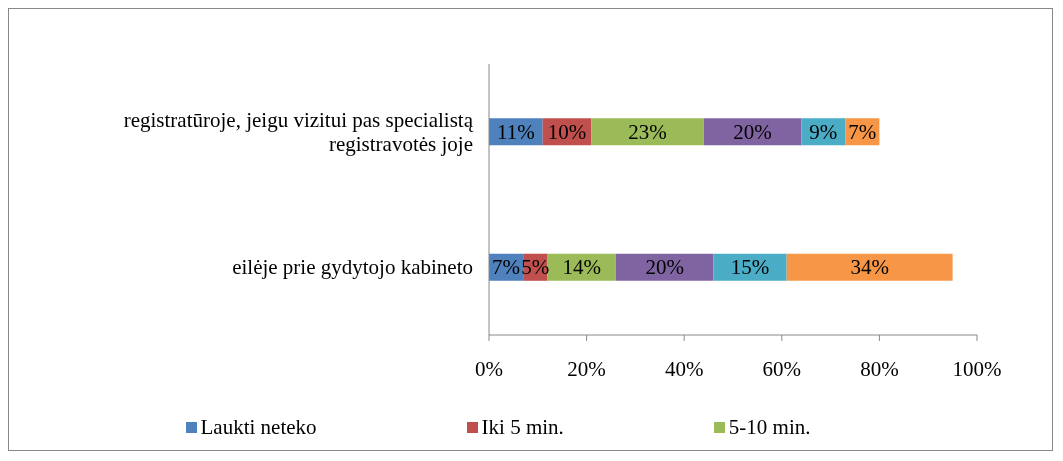 Image resolution: width=1063 pixels, height=461 pixels. Describe the element at coordinates (769, 427) in the screenshot. I see `legend-label: 5-10 min.` at that location.